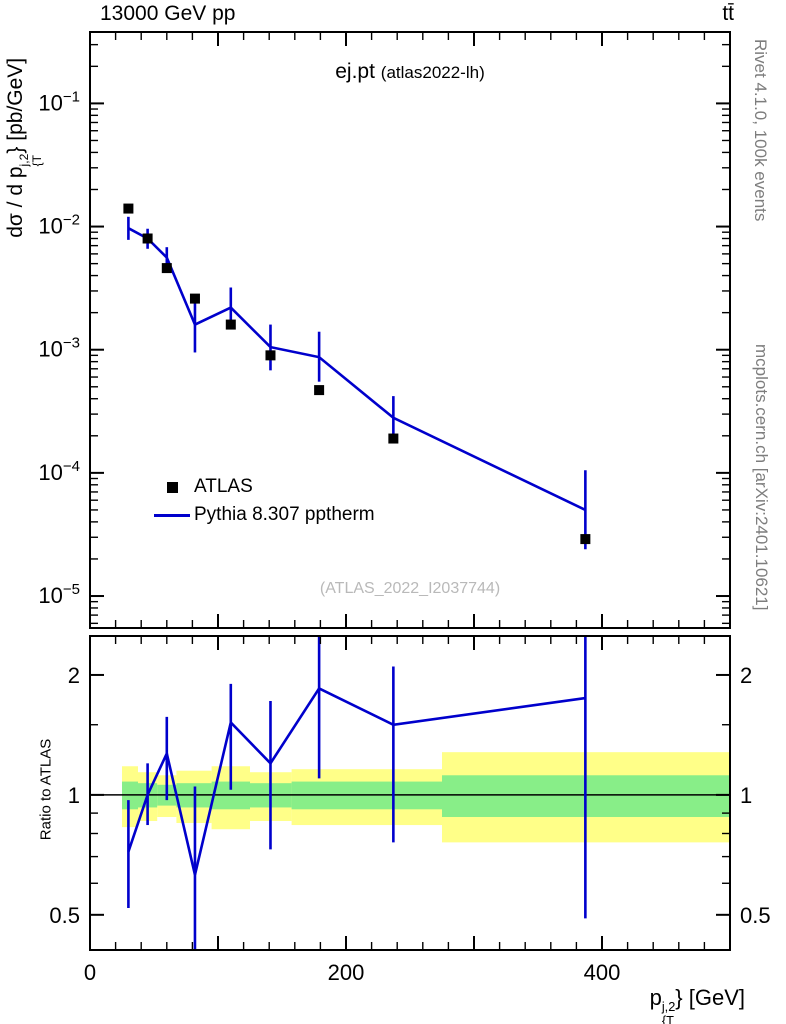 This screenshot has width=786, height=1024. I want to click on y-tick-label: 10⁻², so click(59, 225).